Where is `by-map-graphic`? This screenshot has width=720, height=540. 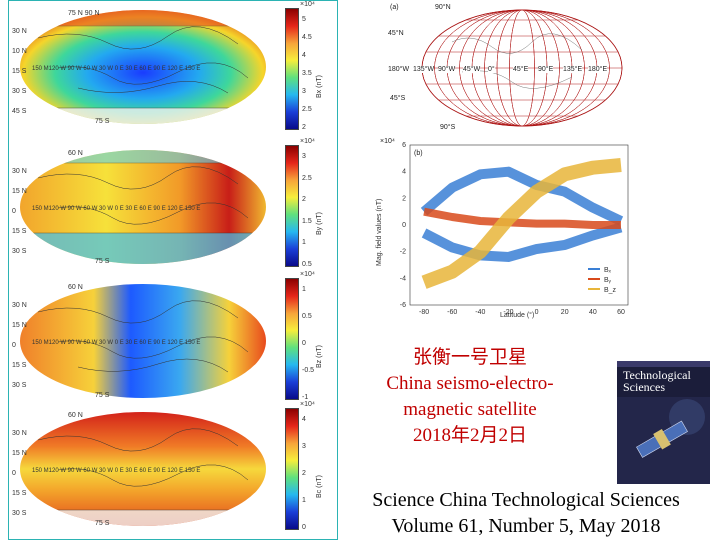
by-map-graphic is located at coordinates (143, 207).